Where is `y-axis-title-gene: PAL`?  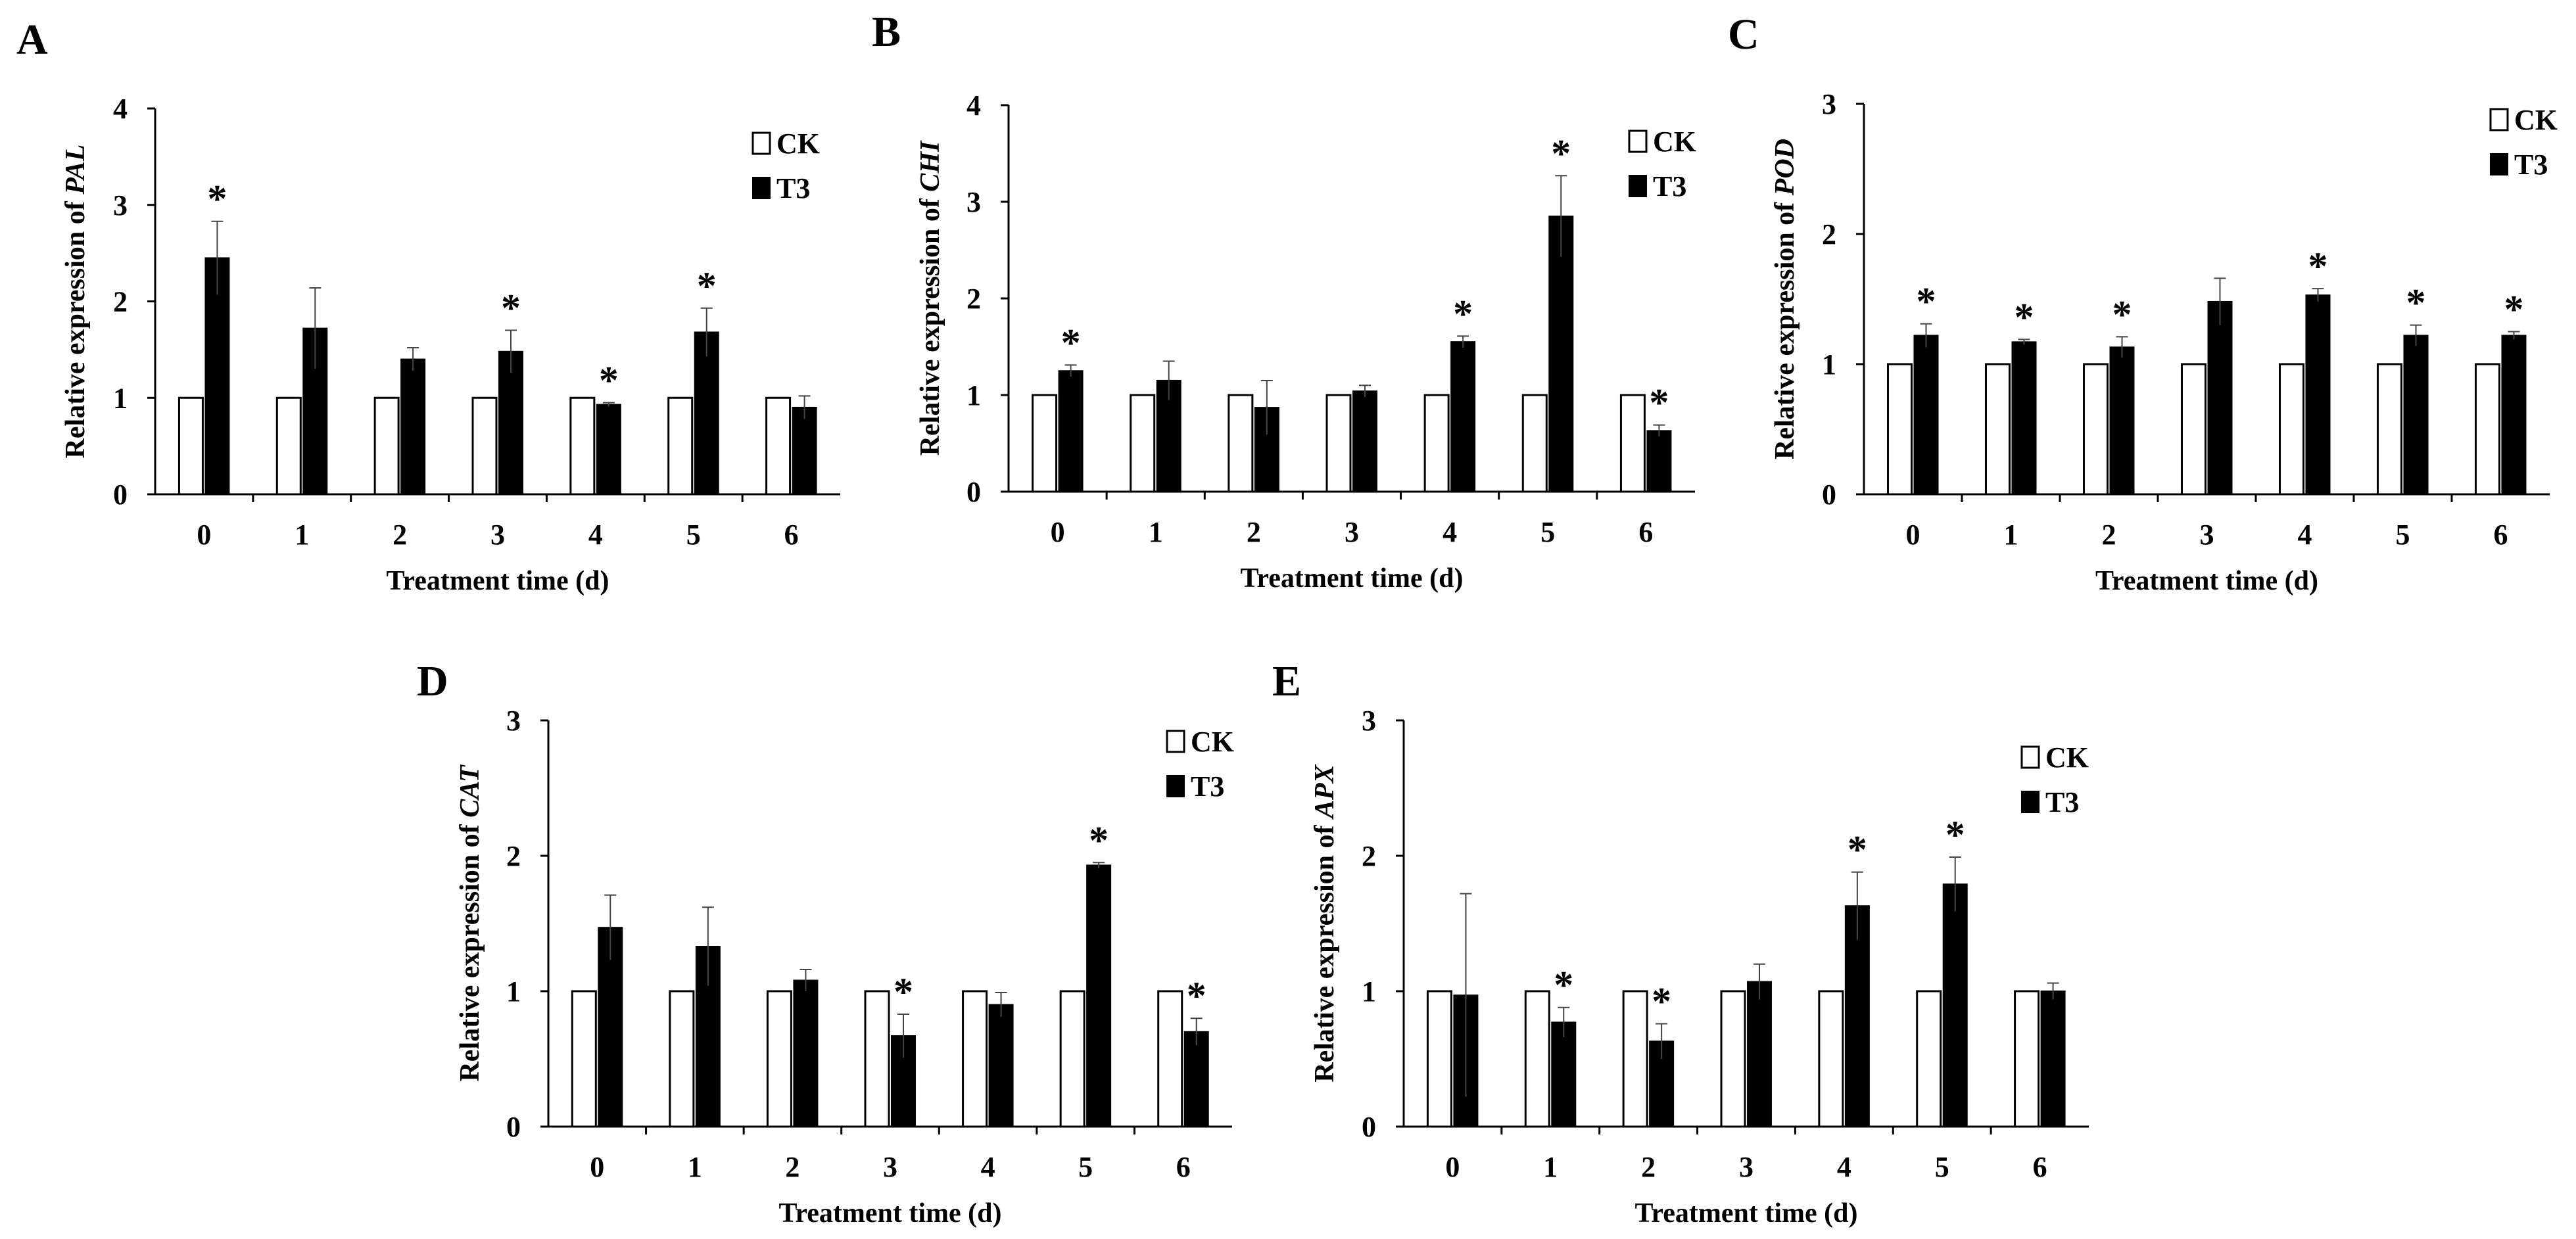 y-axis-title-gene: PAL is located at coordinates (76, 170).